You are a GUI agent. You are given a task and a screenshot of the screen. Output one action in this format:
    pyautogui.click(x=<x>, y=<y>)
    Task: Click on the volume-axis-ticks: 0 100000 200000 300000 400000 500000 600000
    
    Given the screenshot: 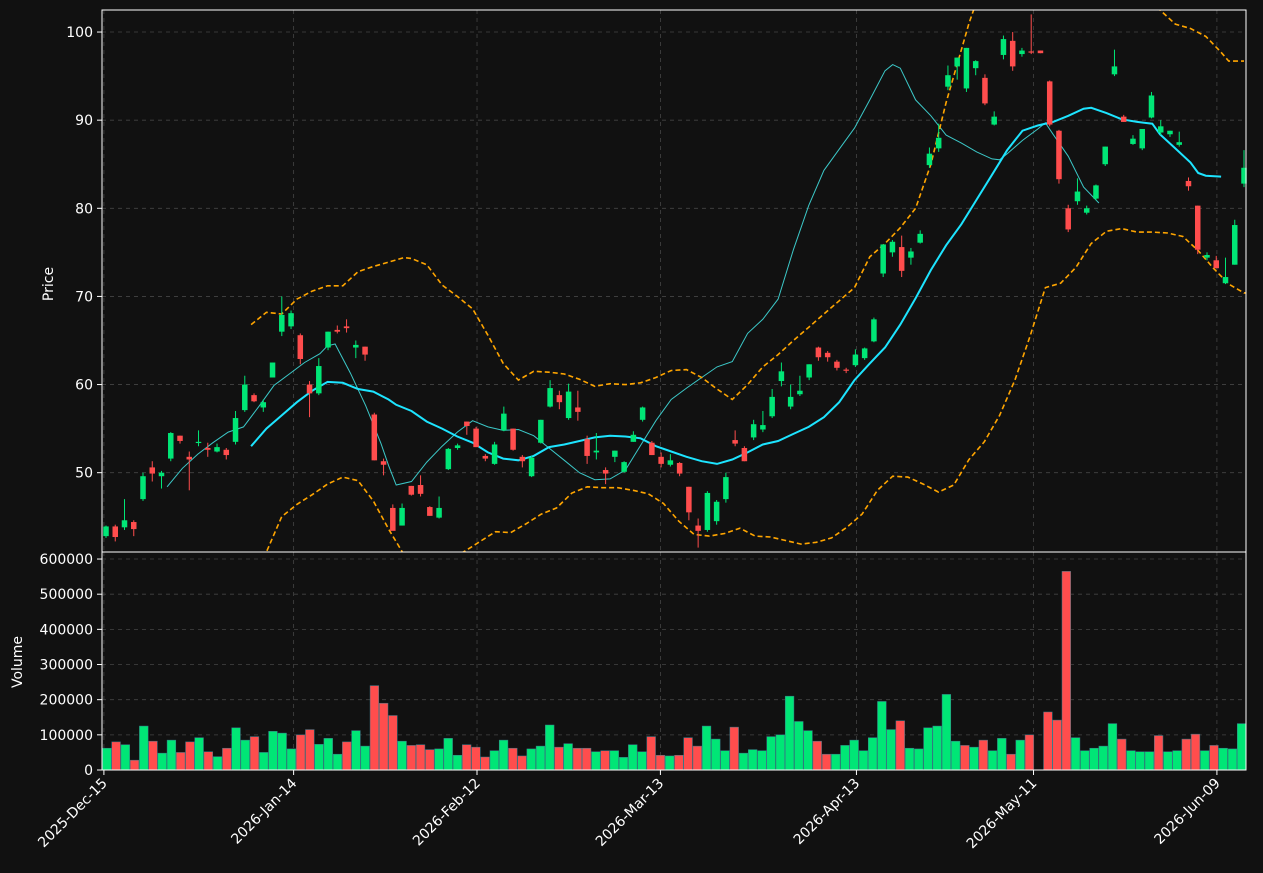 What is the action you would take?
    pyautogui.click(x=71, y=665)
    